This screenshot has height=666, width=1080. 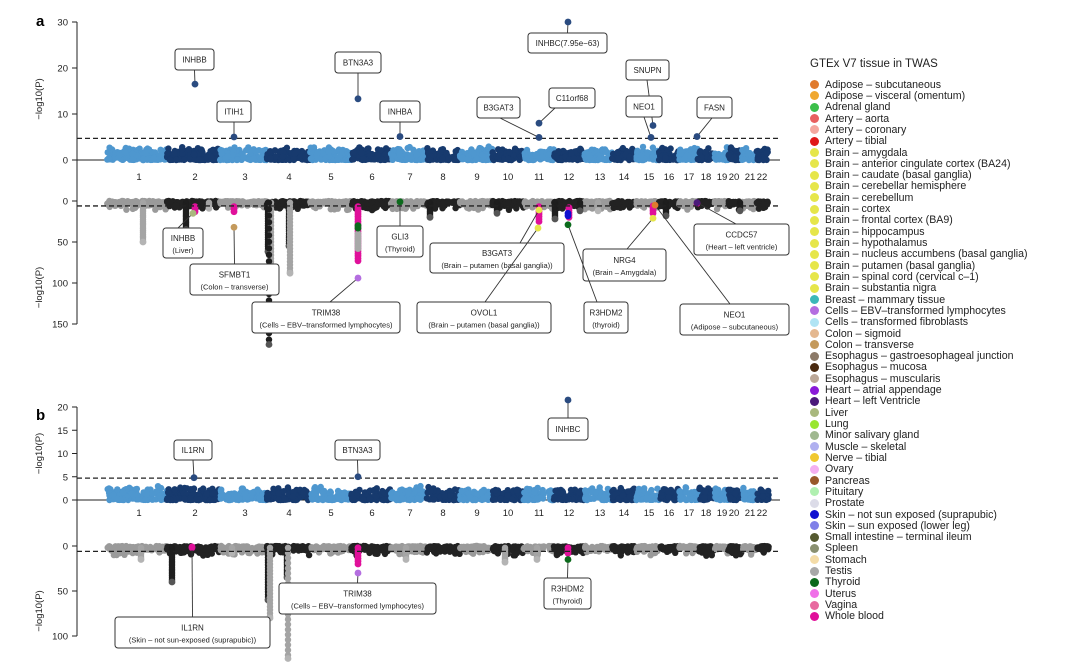 What do you see at coordinates (409, 513) in the screenshot?
I see `chromosome-label: 7` at bounding box center [409, 513].